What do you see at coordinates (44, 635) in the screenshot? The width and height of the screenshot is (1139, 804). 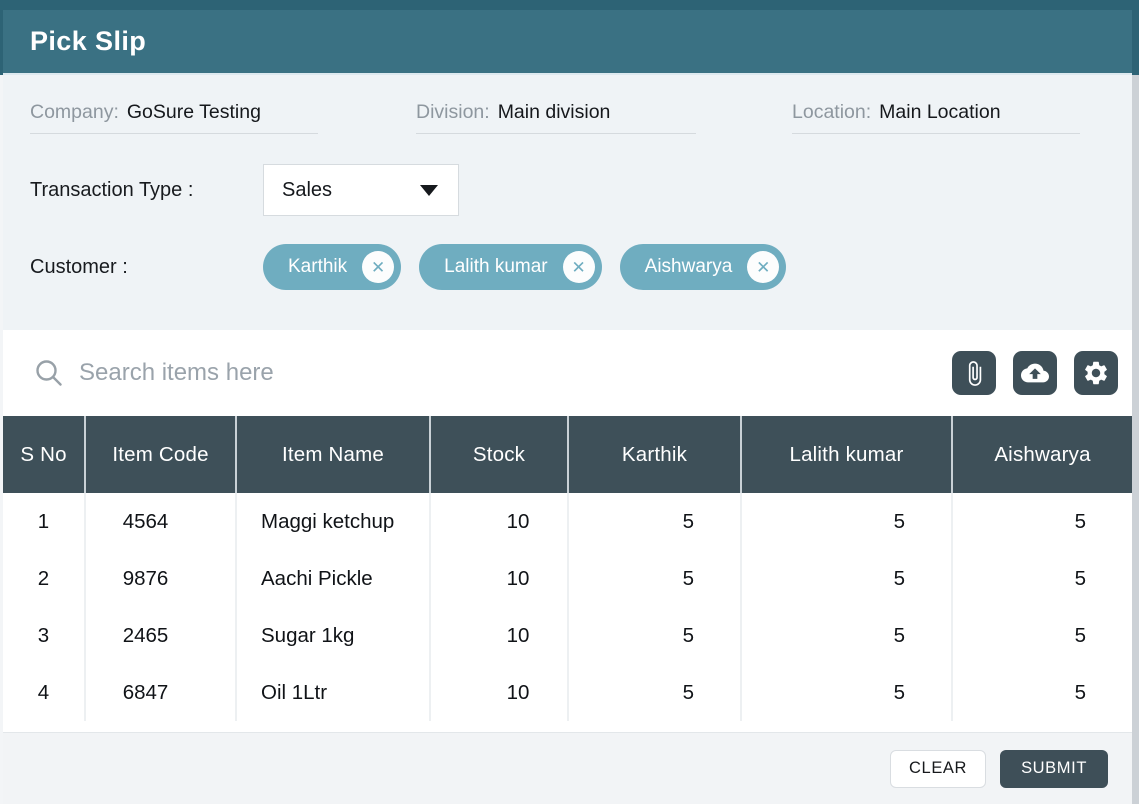 I see `cell-sno: 3` at bounding box center [44, 635].